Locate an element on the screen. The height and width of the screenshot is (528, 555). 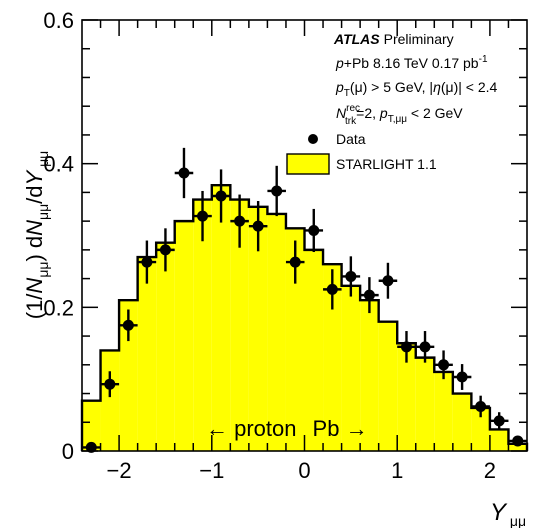
y-tick-label: 0.4 is located at coordinates (58, 164).